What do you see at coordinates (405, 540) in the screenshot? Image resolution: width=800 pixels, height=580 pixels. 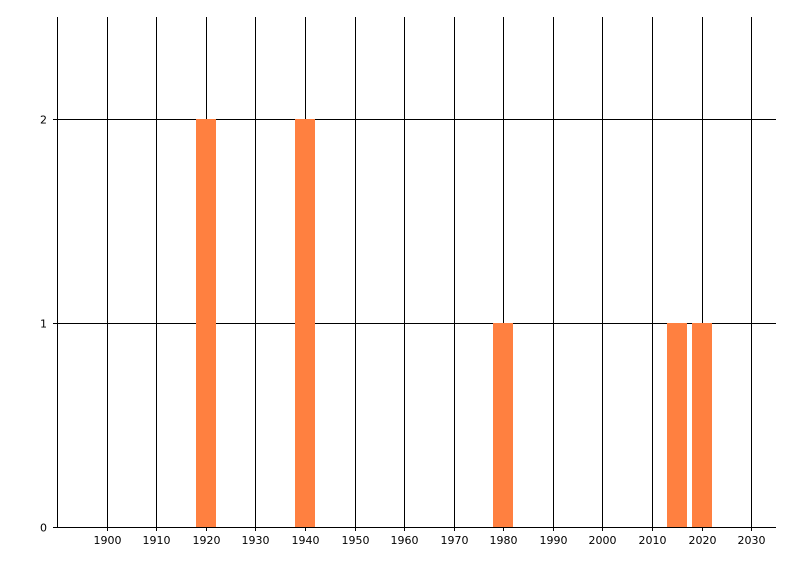 I see `x-tick-label: 1960` at bounding box center [405, 540].